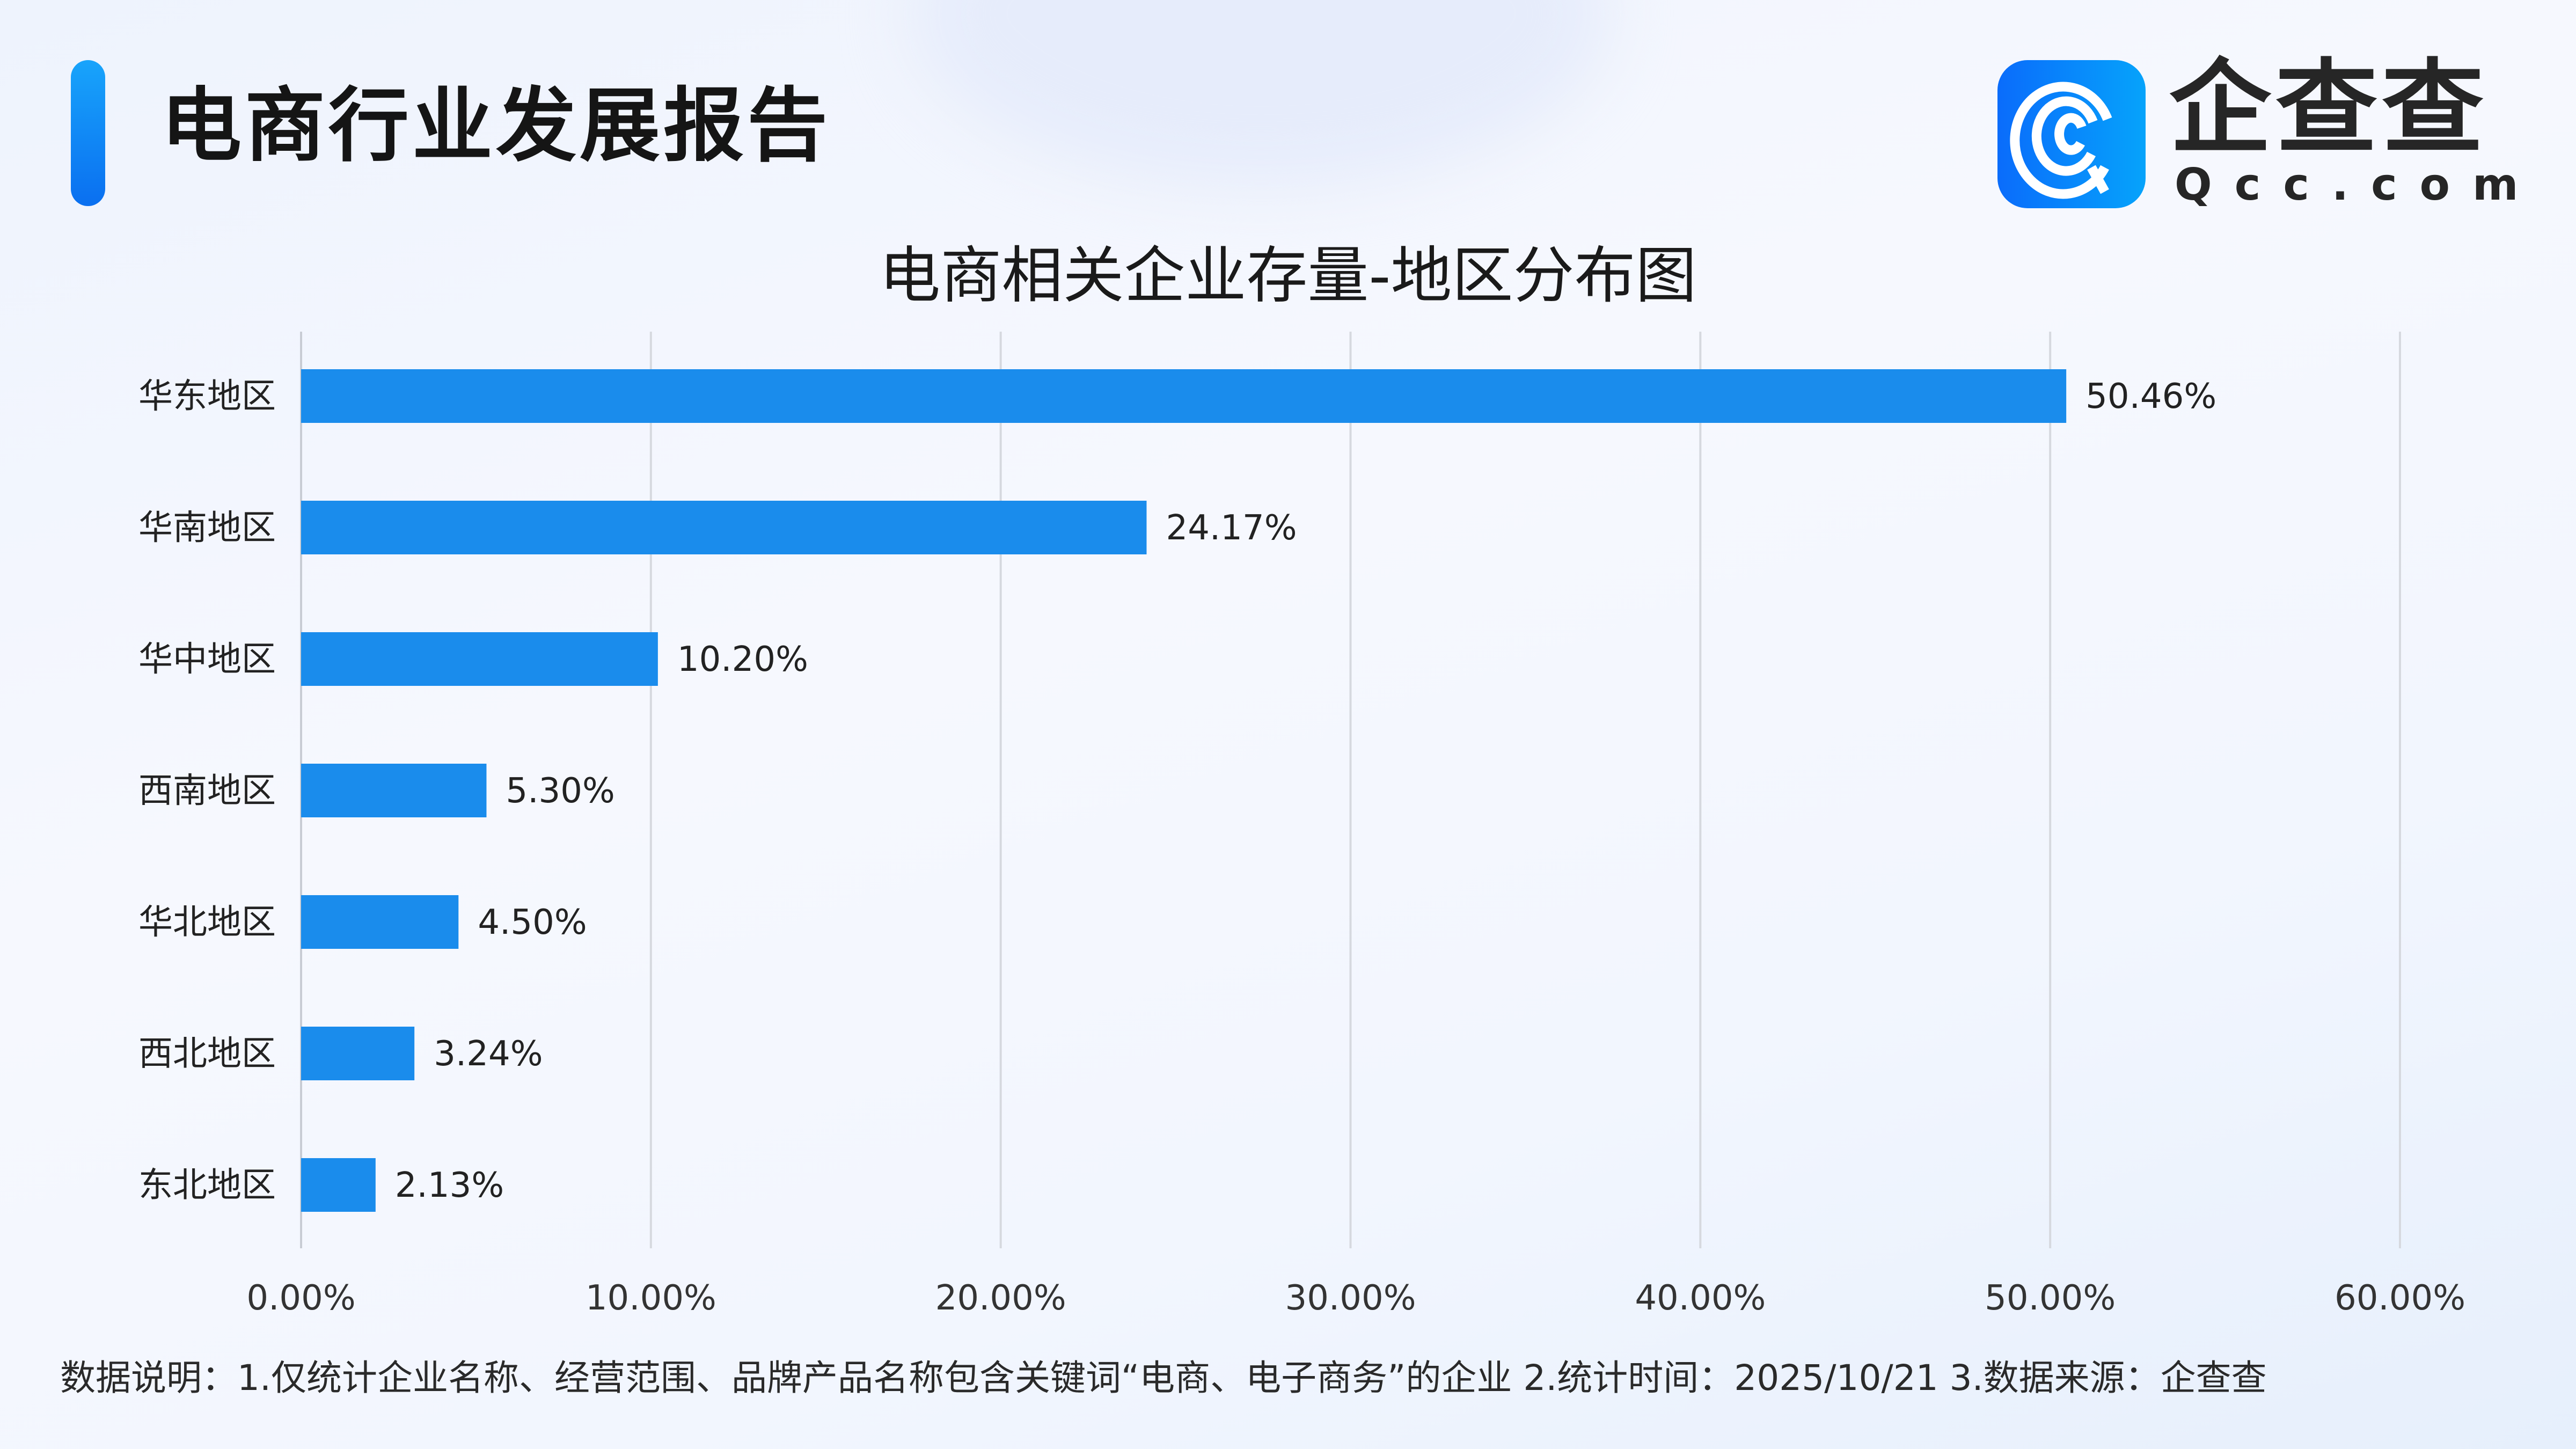 This screenshot has height=1449, width=2576. I want to click on category-label: 华中地区, so click(207, 659).